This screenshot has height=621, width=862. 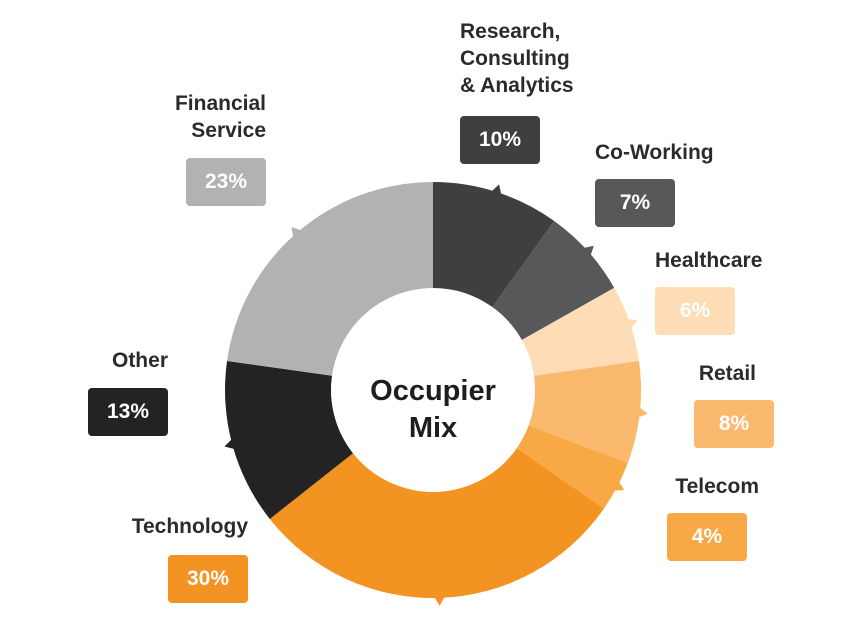 I want to click on legend-label-6: Other, so click(x=139, y=360).